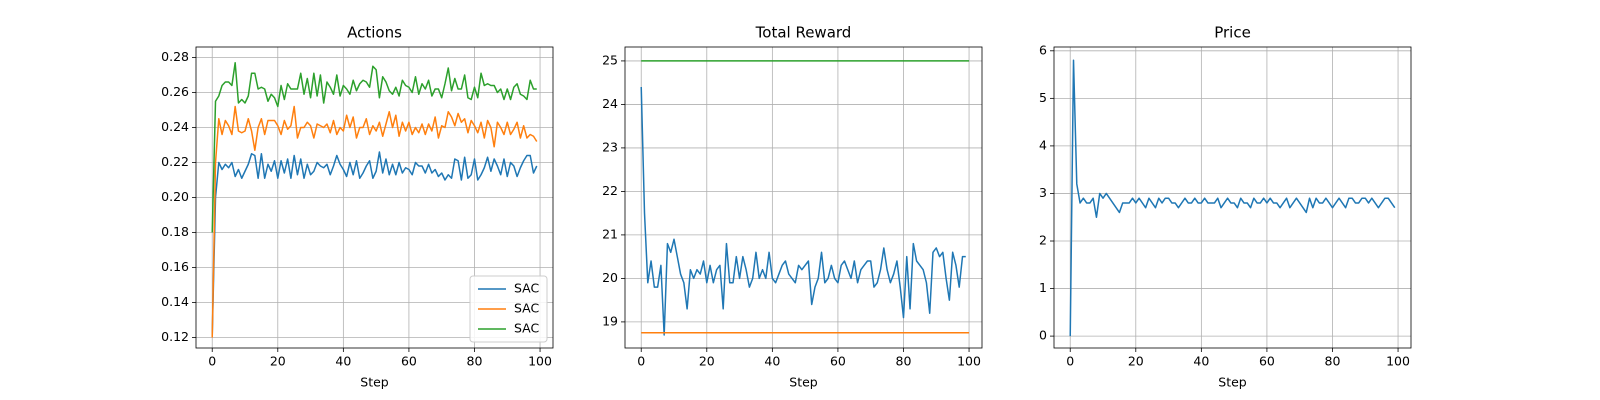 The height and width of the screenshot is (400, 1600). What do you see at coordinates (610, 233) in the screenshot?
I see `y-tick-label: 21` at bounding box center [610, 233].